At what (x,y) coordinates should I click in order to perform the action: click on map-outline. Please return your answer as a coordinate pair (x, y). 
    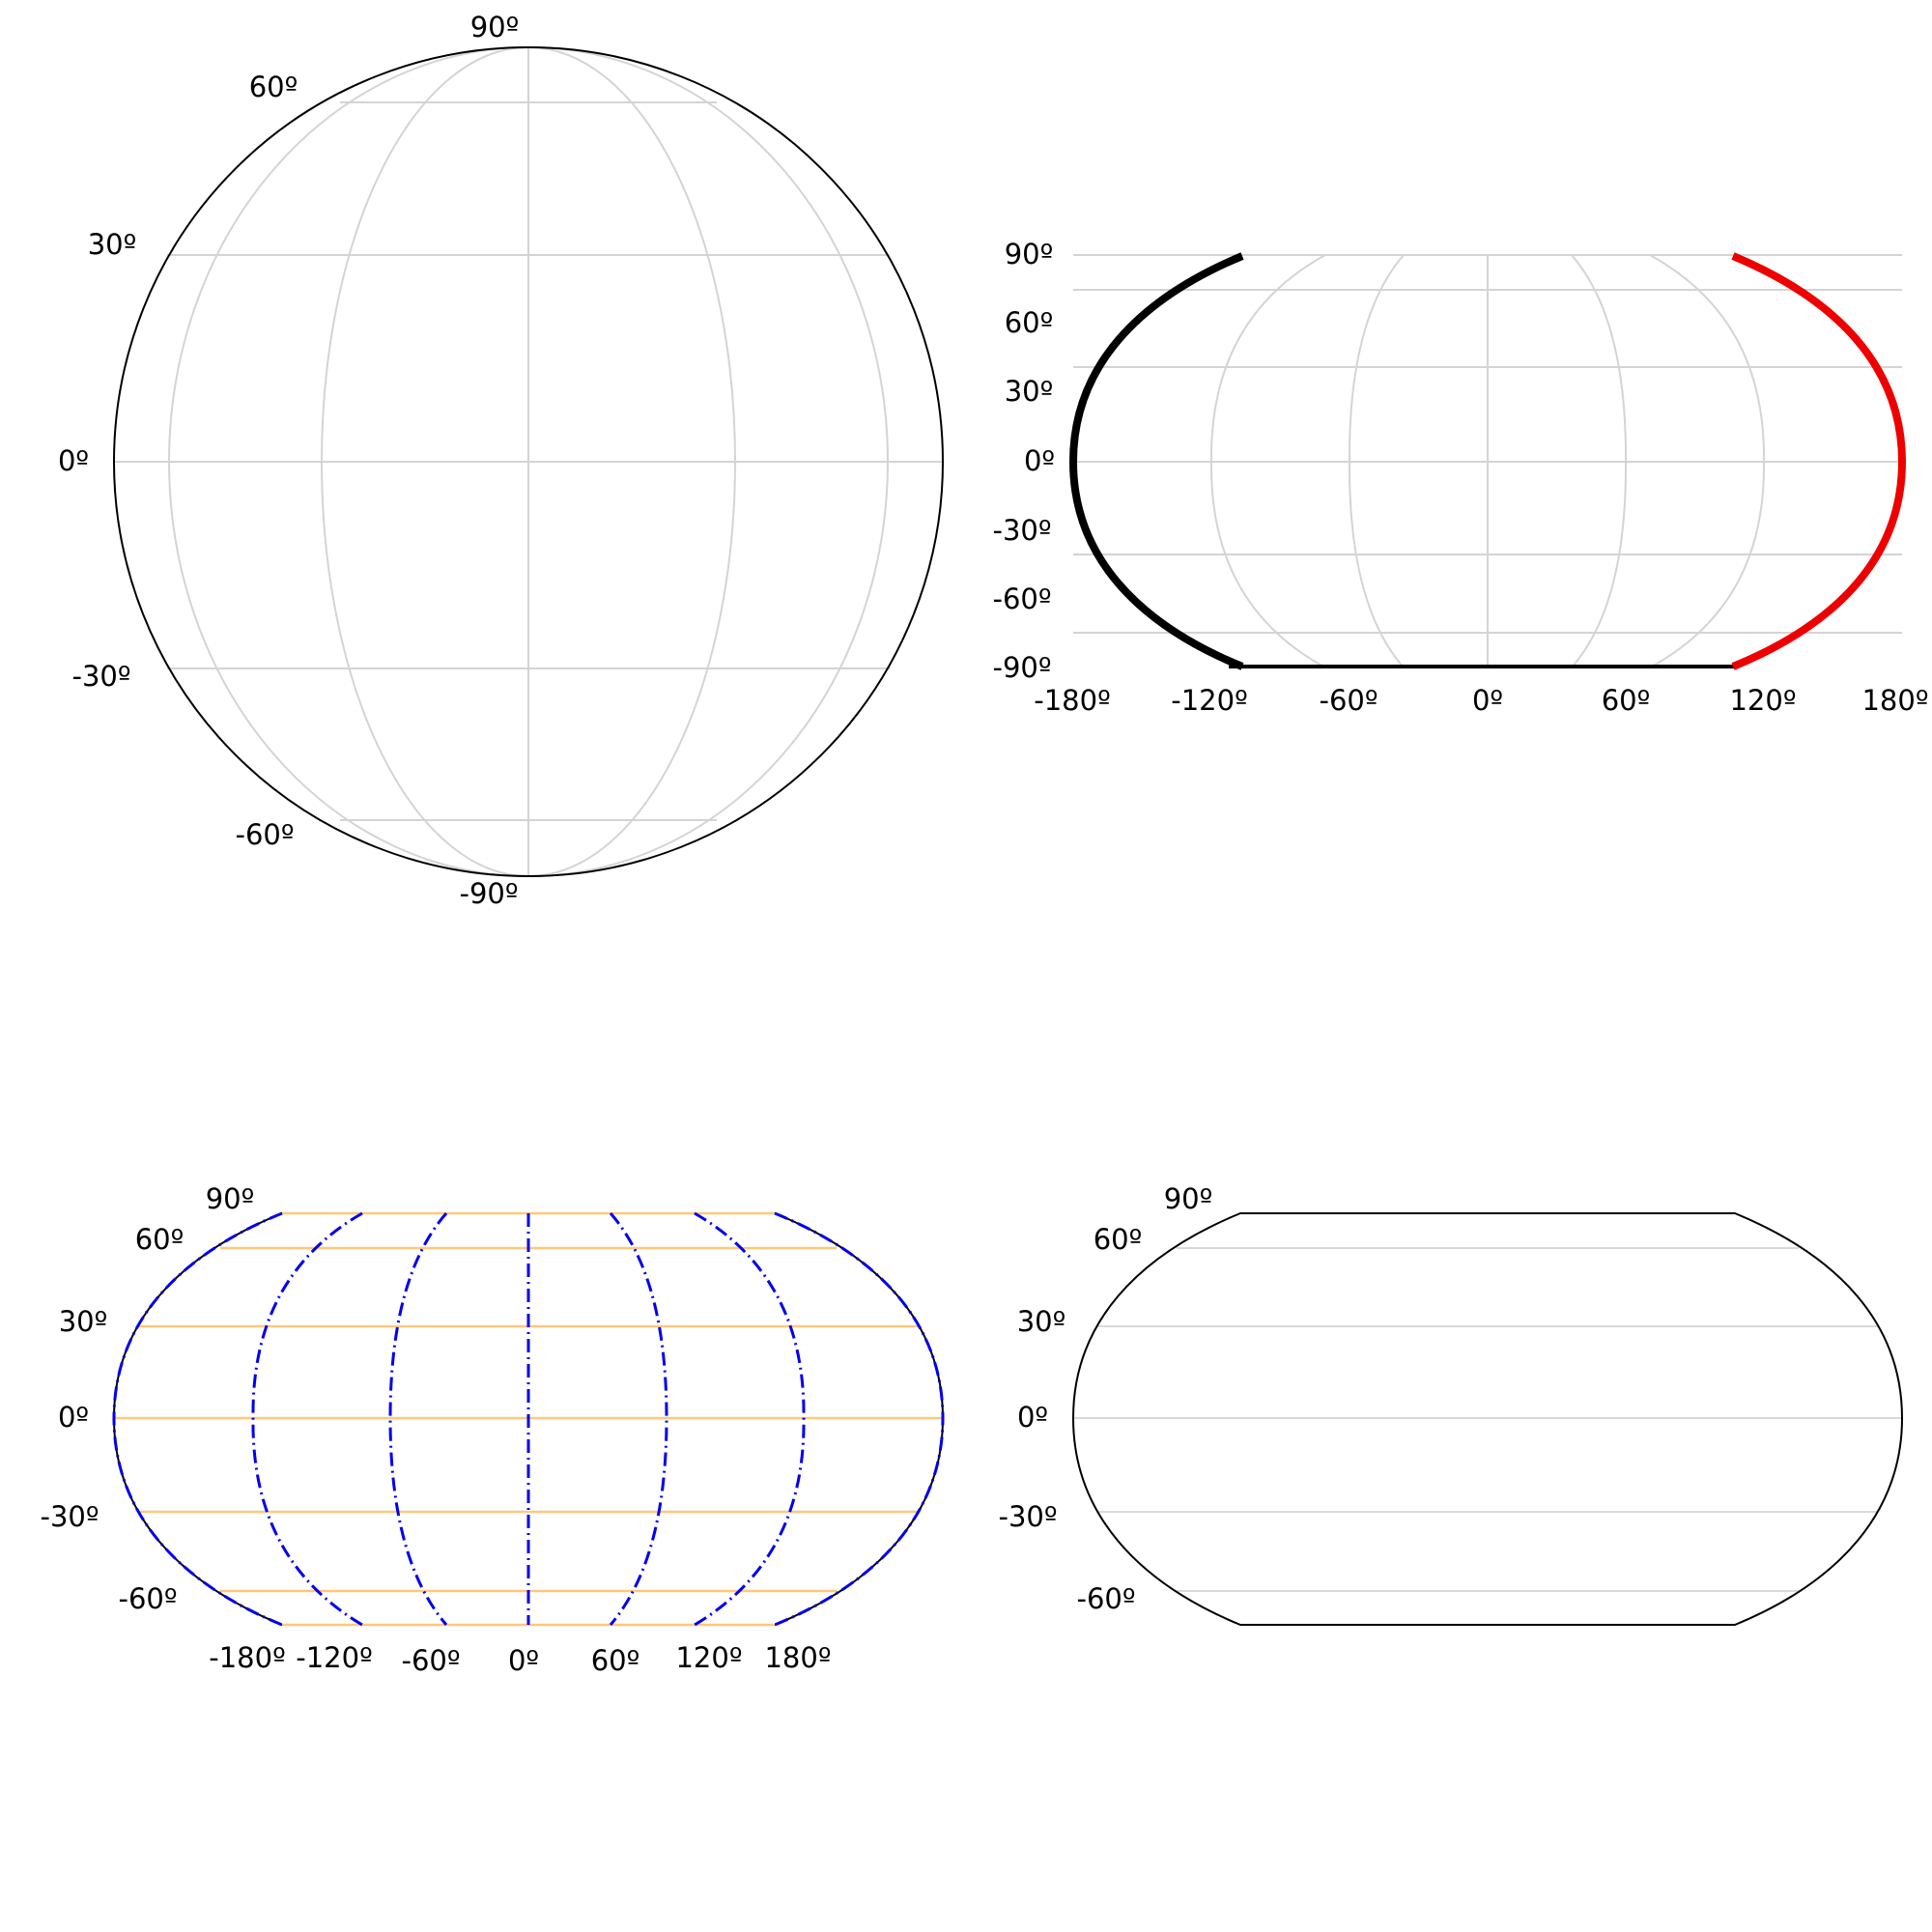
    Looking at the image, I should click on (1487, 1419).